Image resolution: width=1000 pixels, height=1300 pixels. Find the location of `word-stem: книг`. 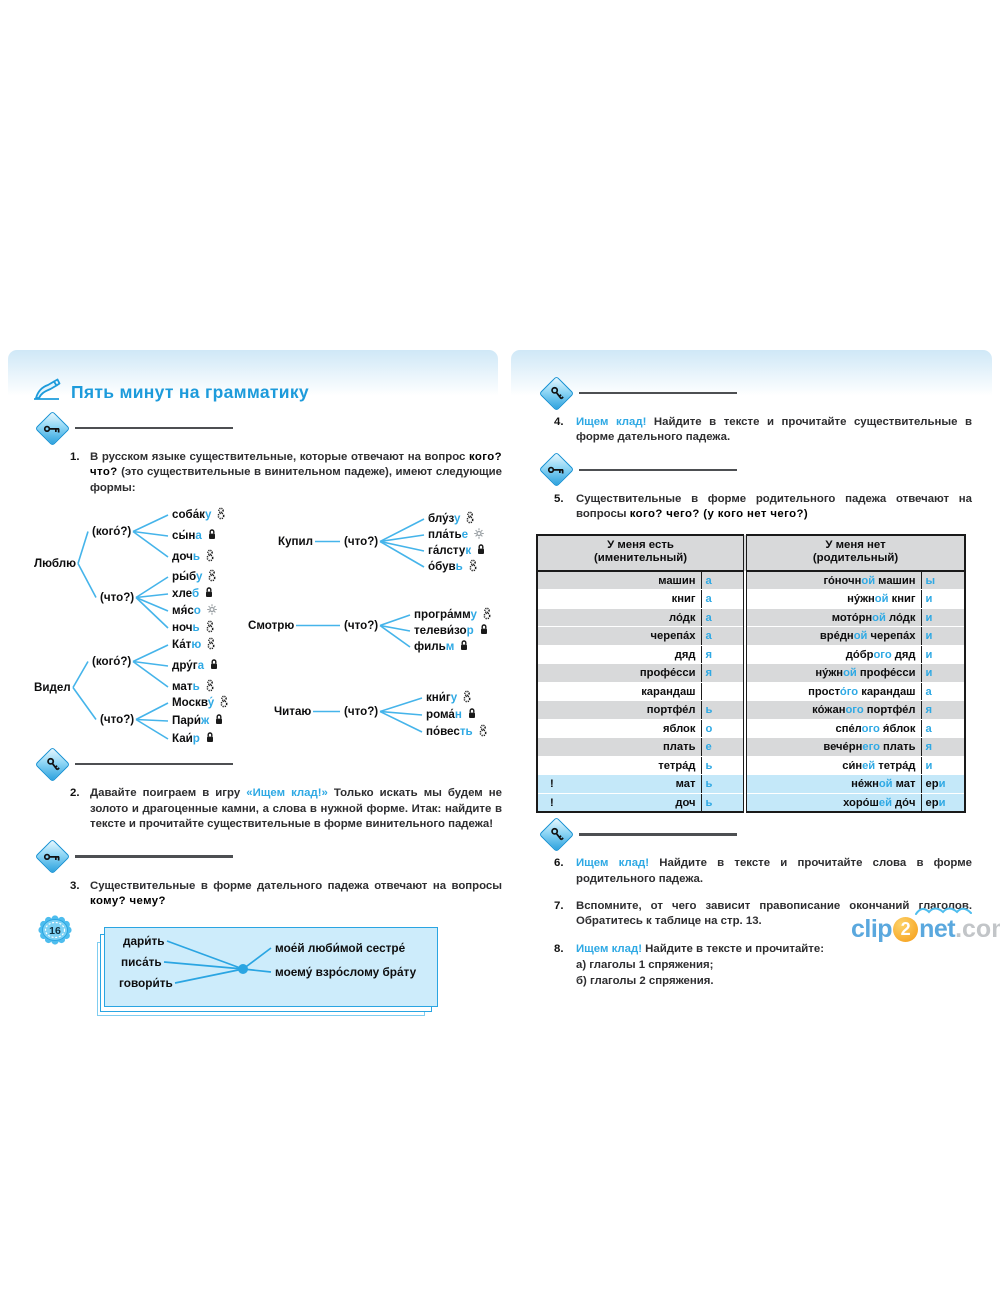

word-stem: книг is located at coordinates (683, 599).